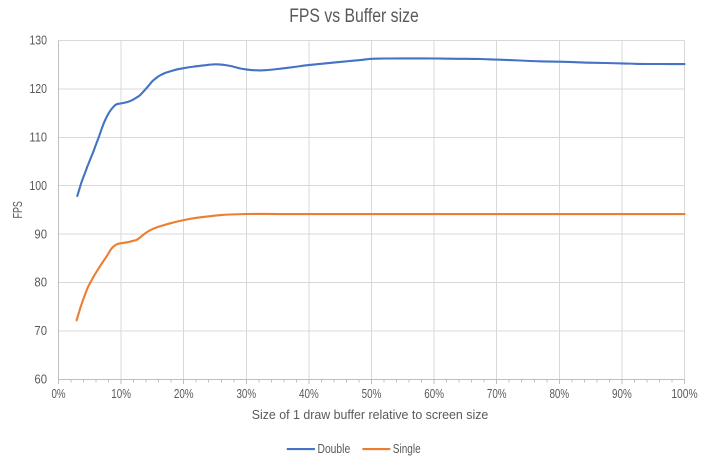 The height and width of the screenshot is (466, 710). Describe the element at coordinates (40, 331) in the screenshot. I see `svg-text: 70` at that location.